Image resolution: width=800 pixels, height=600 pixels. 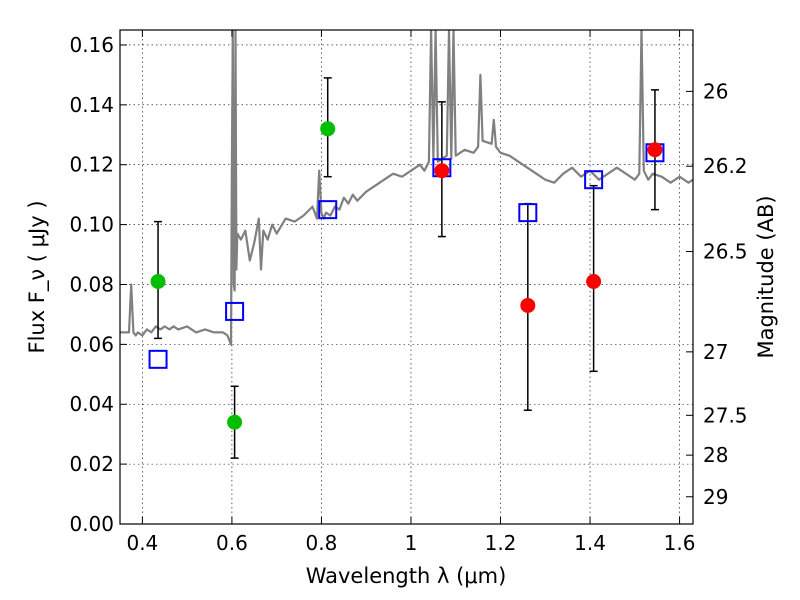 I want to click on y-tick-label: 0.02, so click(x=91, y=464).